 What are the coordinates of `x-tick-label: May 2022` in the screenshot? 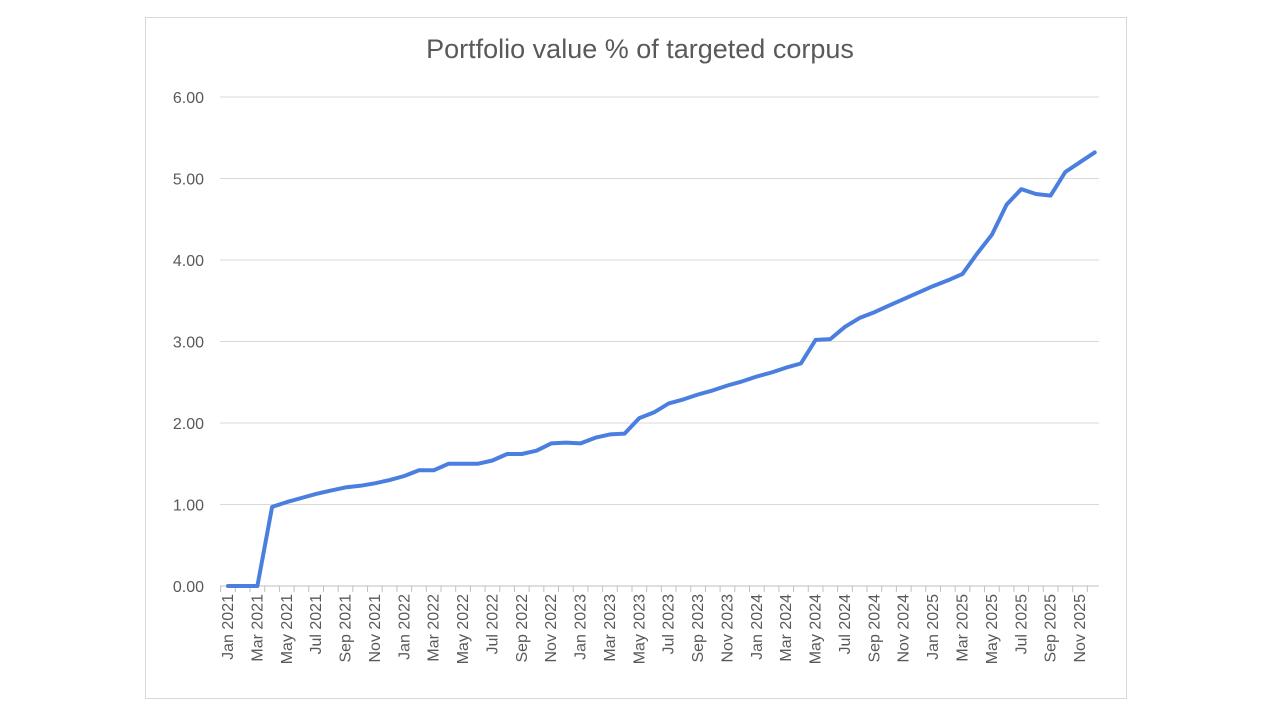 It's located at (463, 629).